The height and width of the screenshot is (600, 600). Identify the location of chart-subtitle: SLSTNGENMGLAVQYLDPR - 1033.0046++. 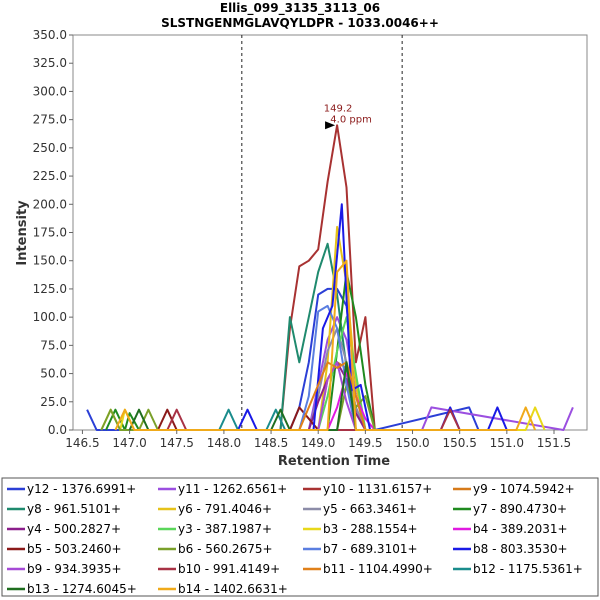
(300, 23).